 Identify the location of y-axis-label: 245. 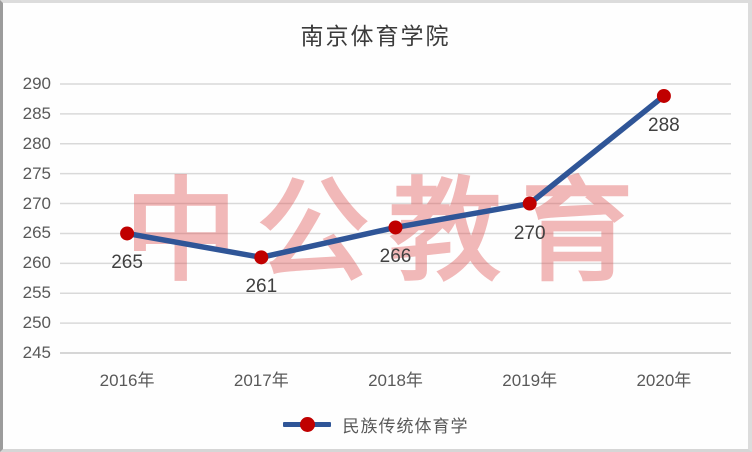
(36, 352).